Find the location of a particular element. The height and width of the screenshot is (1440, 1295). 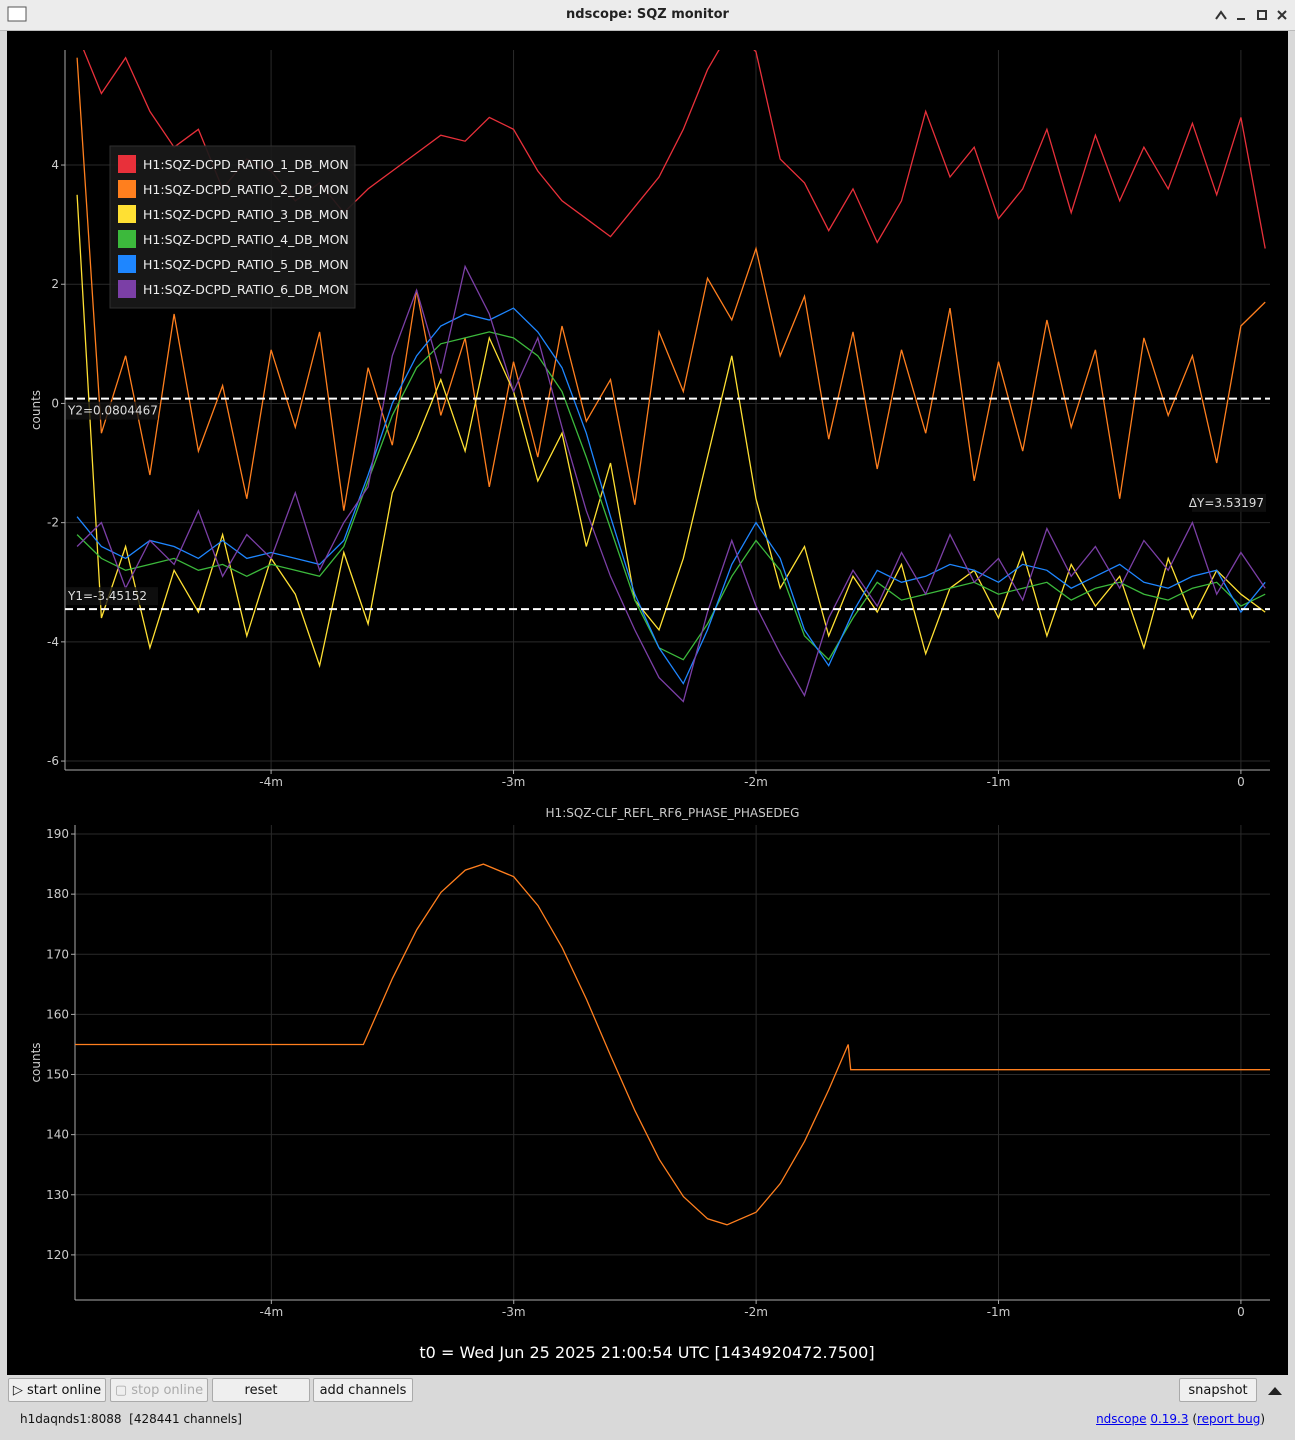

y-tick-label: 120 is located at coordinates (57, 1255).